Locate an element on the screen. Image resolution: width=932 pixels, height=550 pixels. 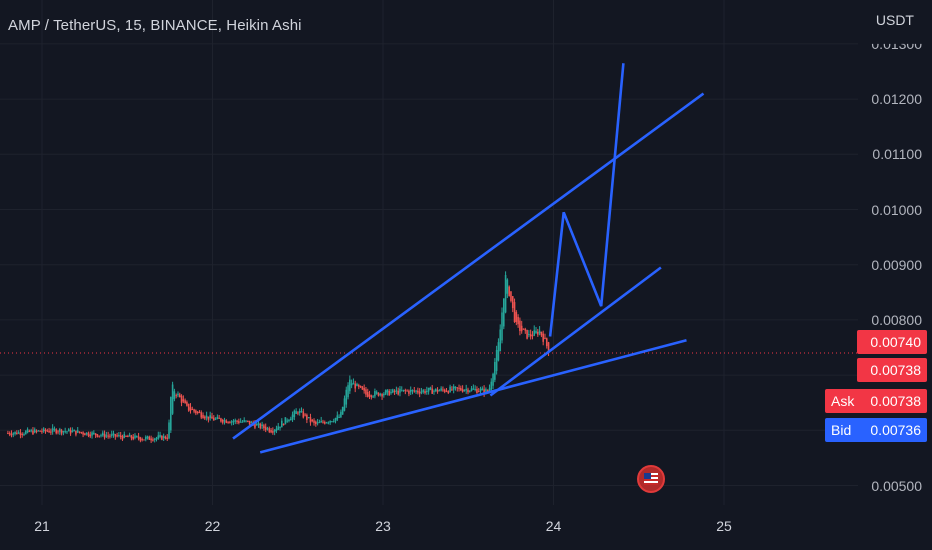
chart-title: AMP / TetherUS, 15, BINANCE, Heikin Ashi is located at coordinates (155, 25).